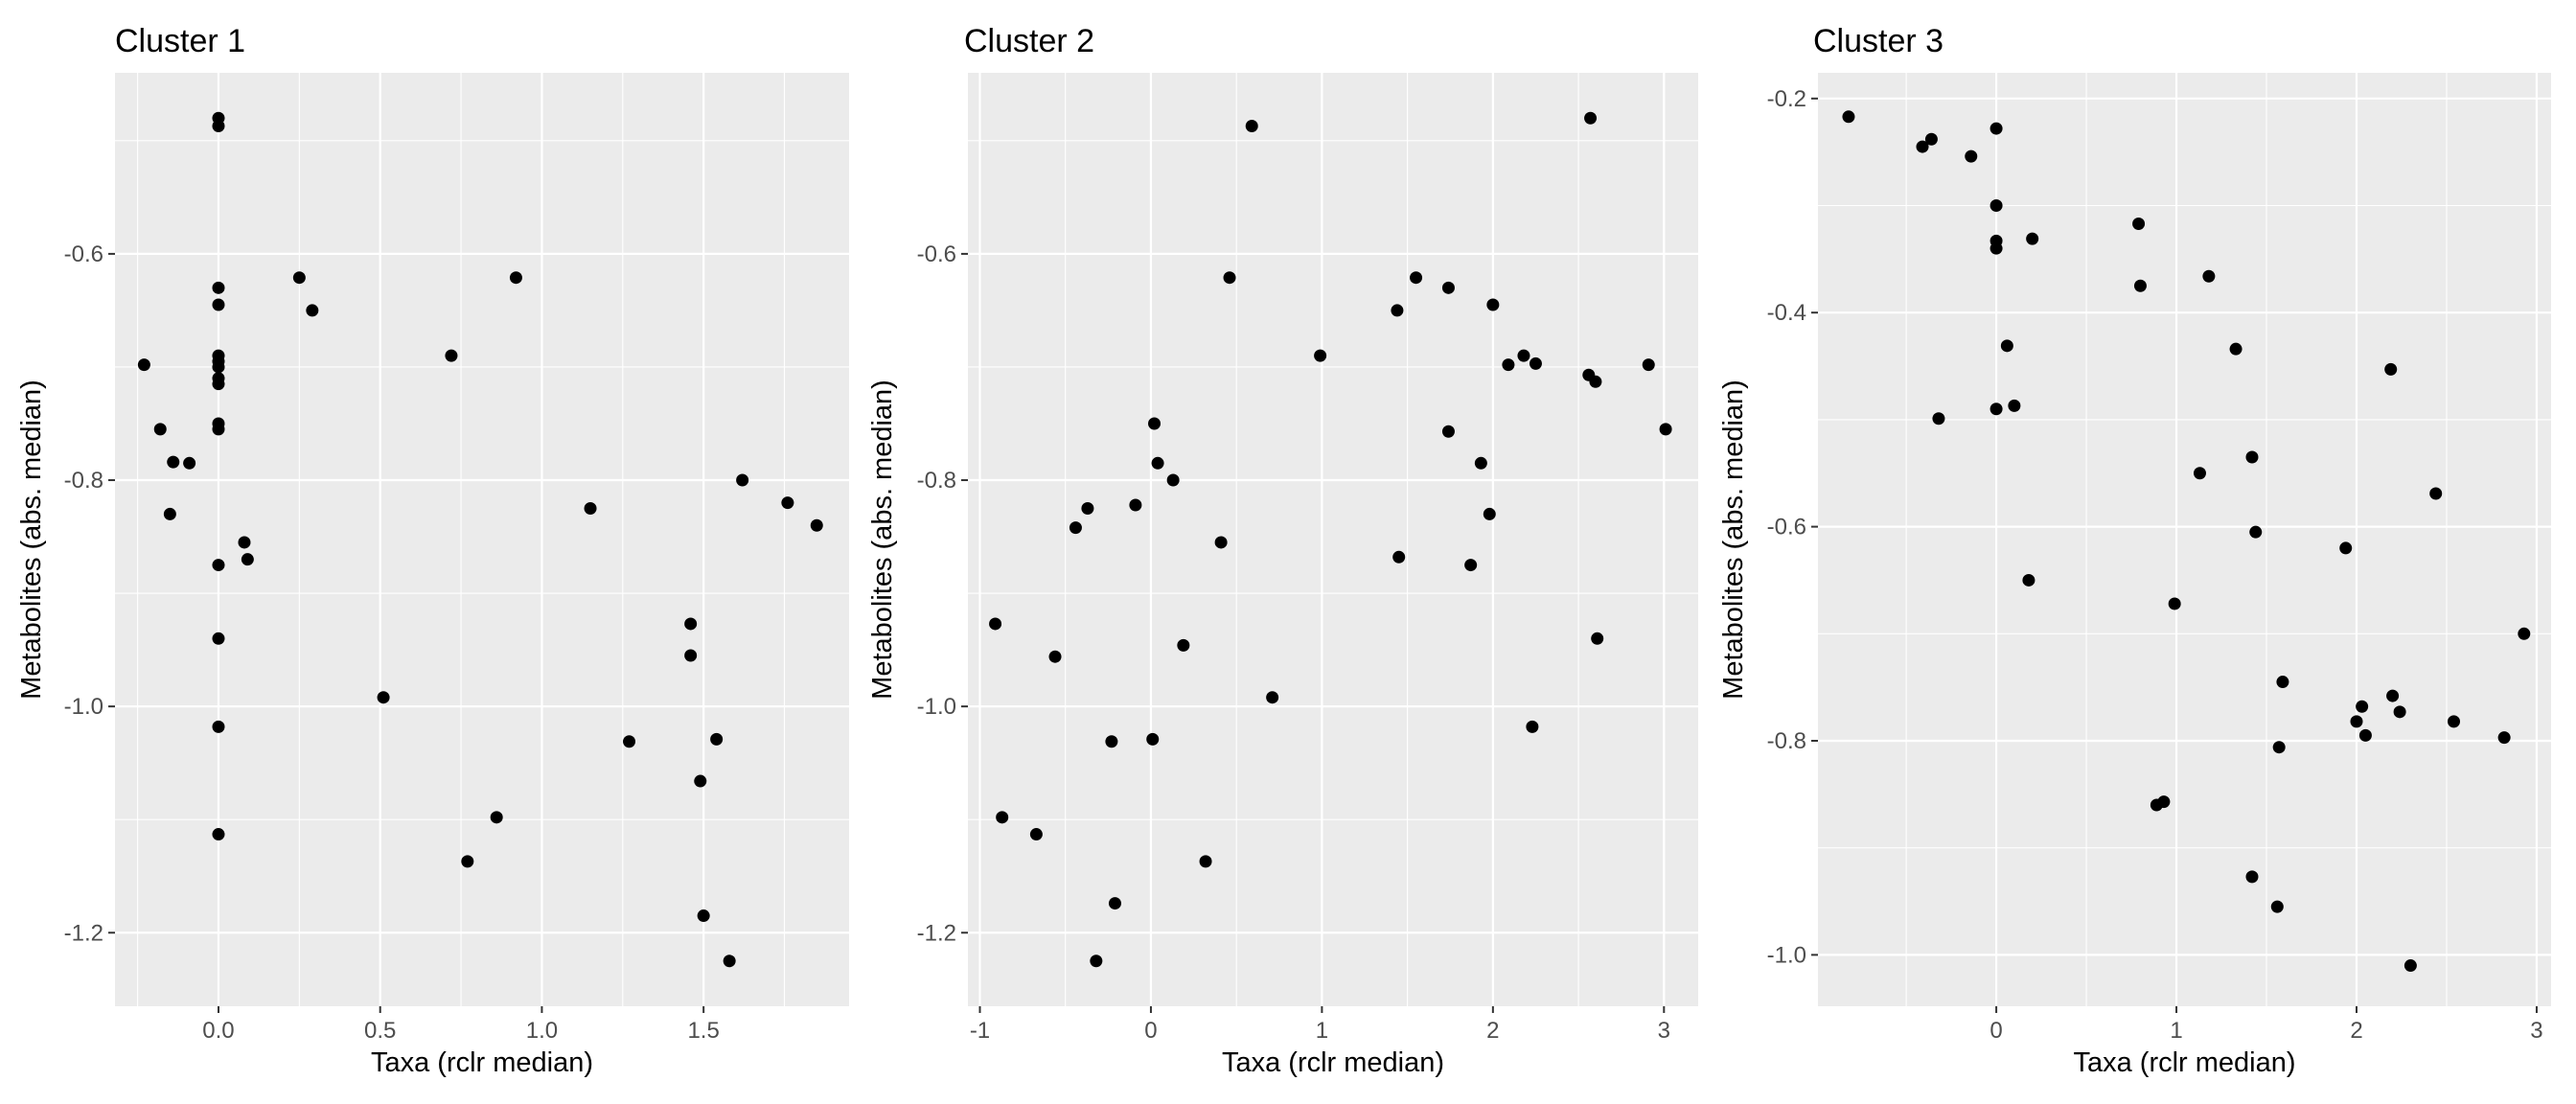 This screenshot has width=2576, height=1104. I want to click on y-tick-label: -0.8, so click(1786, 741).